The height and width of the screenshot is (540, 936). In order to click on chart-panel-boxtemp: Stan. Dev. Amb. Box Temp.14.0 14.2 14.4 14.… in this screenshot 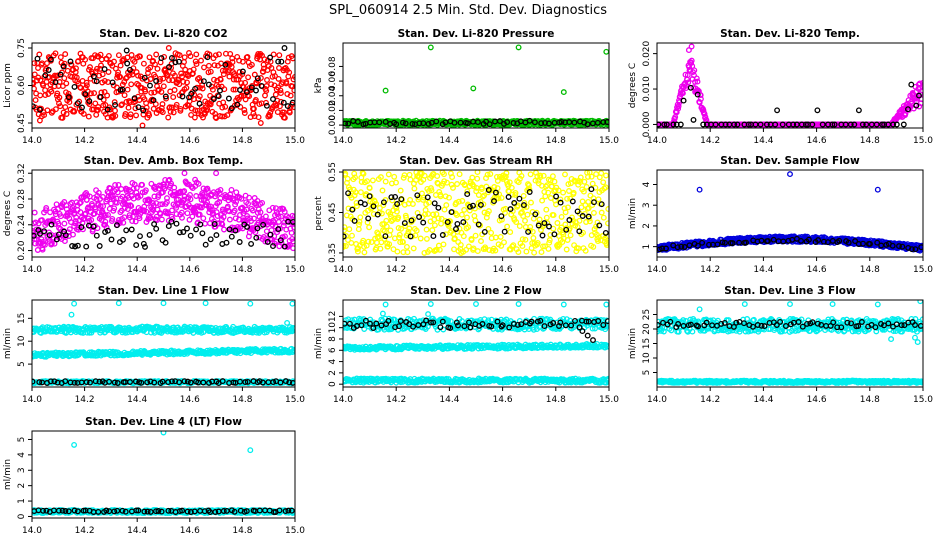, I will do `click(154, 215)`.